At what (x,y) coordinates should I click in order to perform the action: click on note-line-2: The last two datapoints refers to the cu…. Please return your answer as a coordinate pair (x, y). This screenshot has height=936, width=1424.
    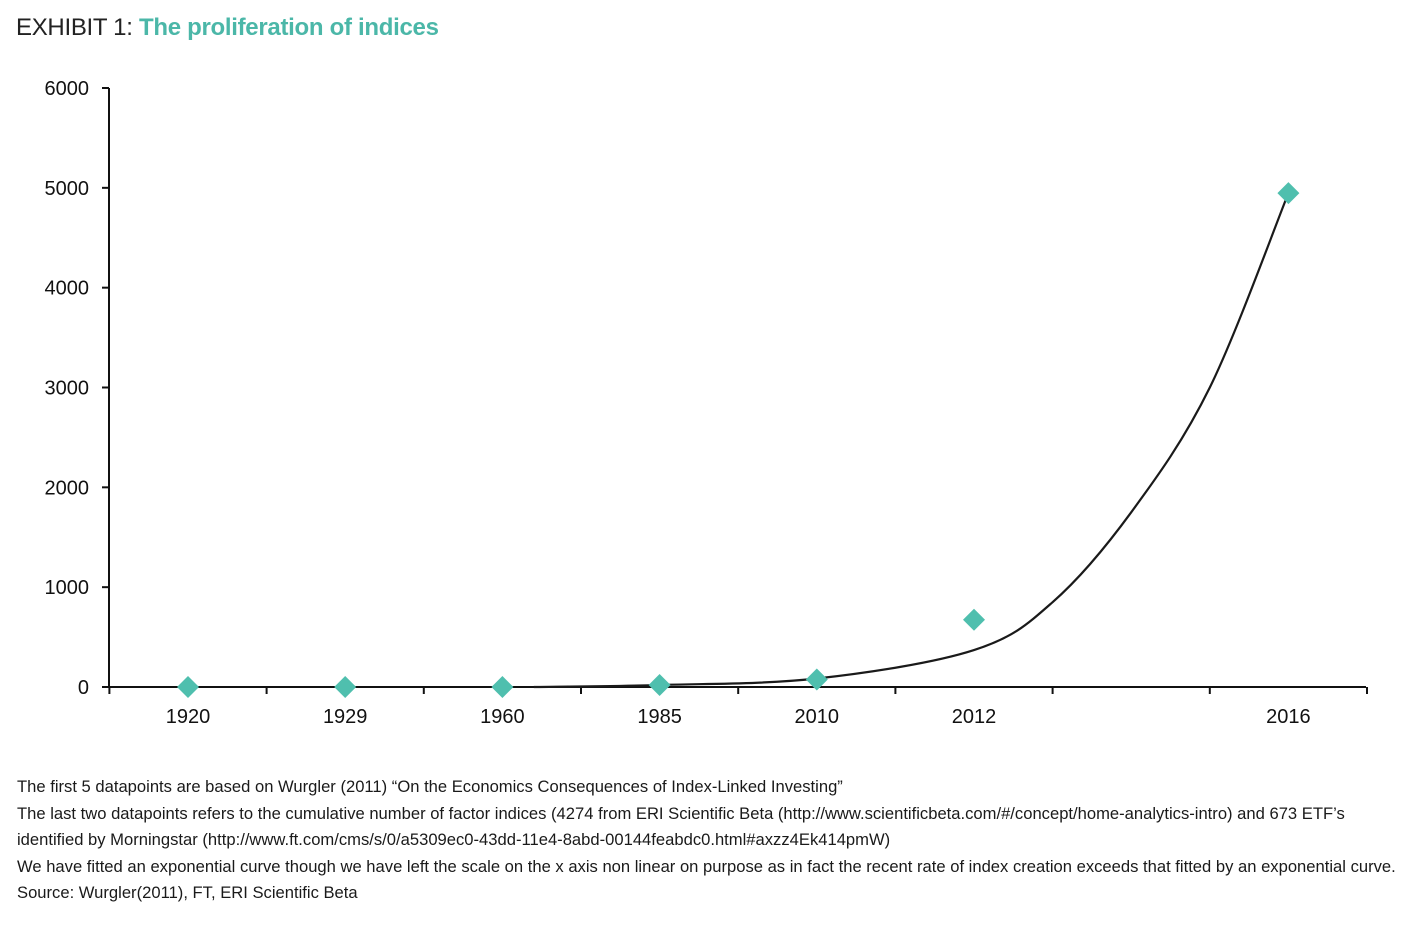
    Looking at the image, I should click on (681, 826).